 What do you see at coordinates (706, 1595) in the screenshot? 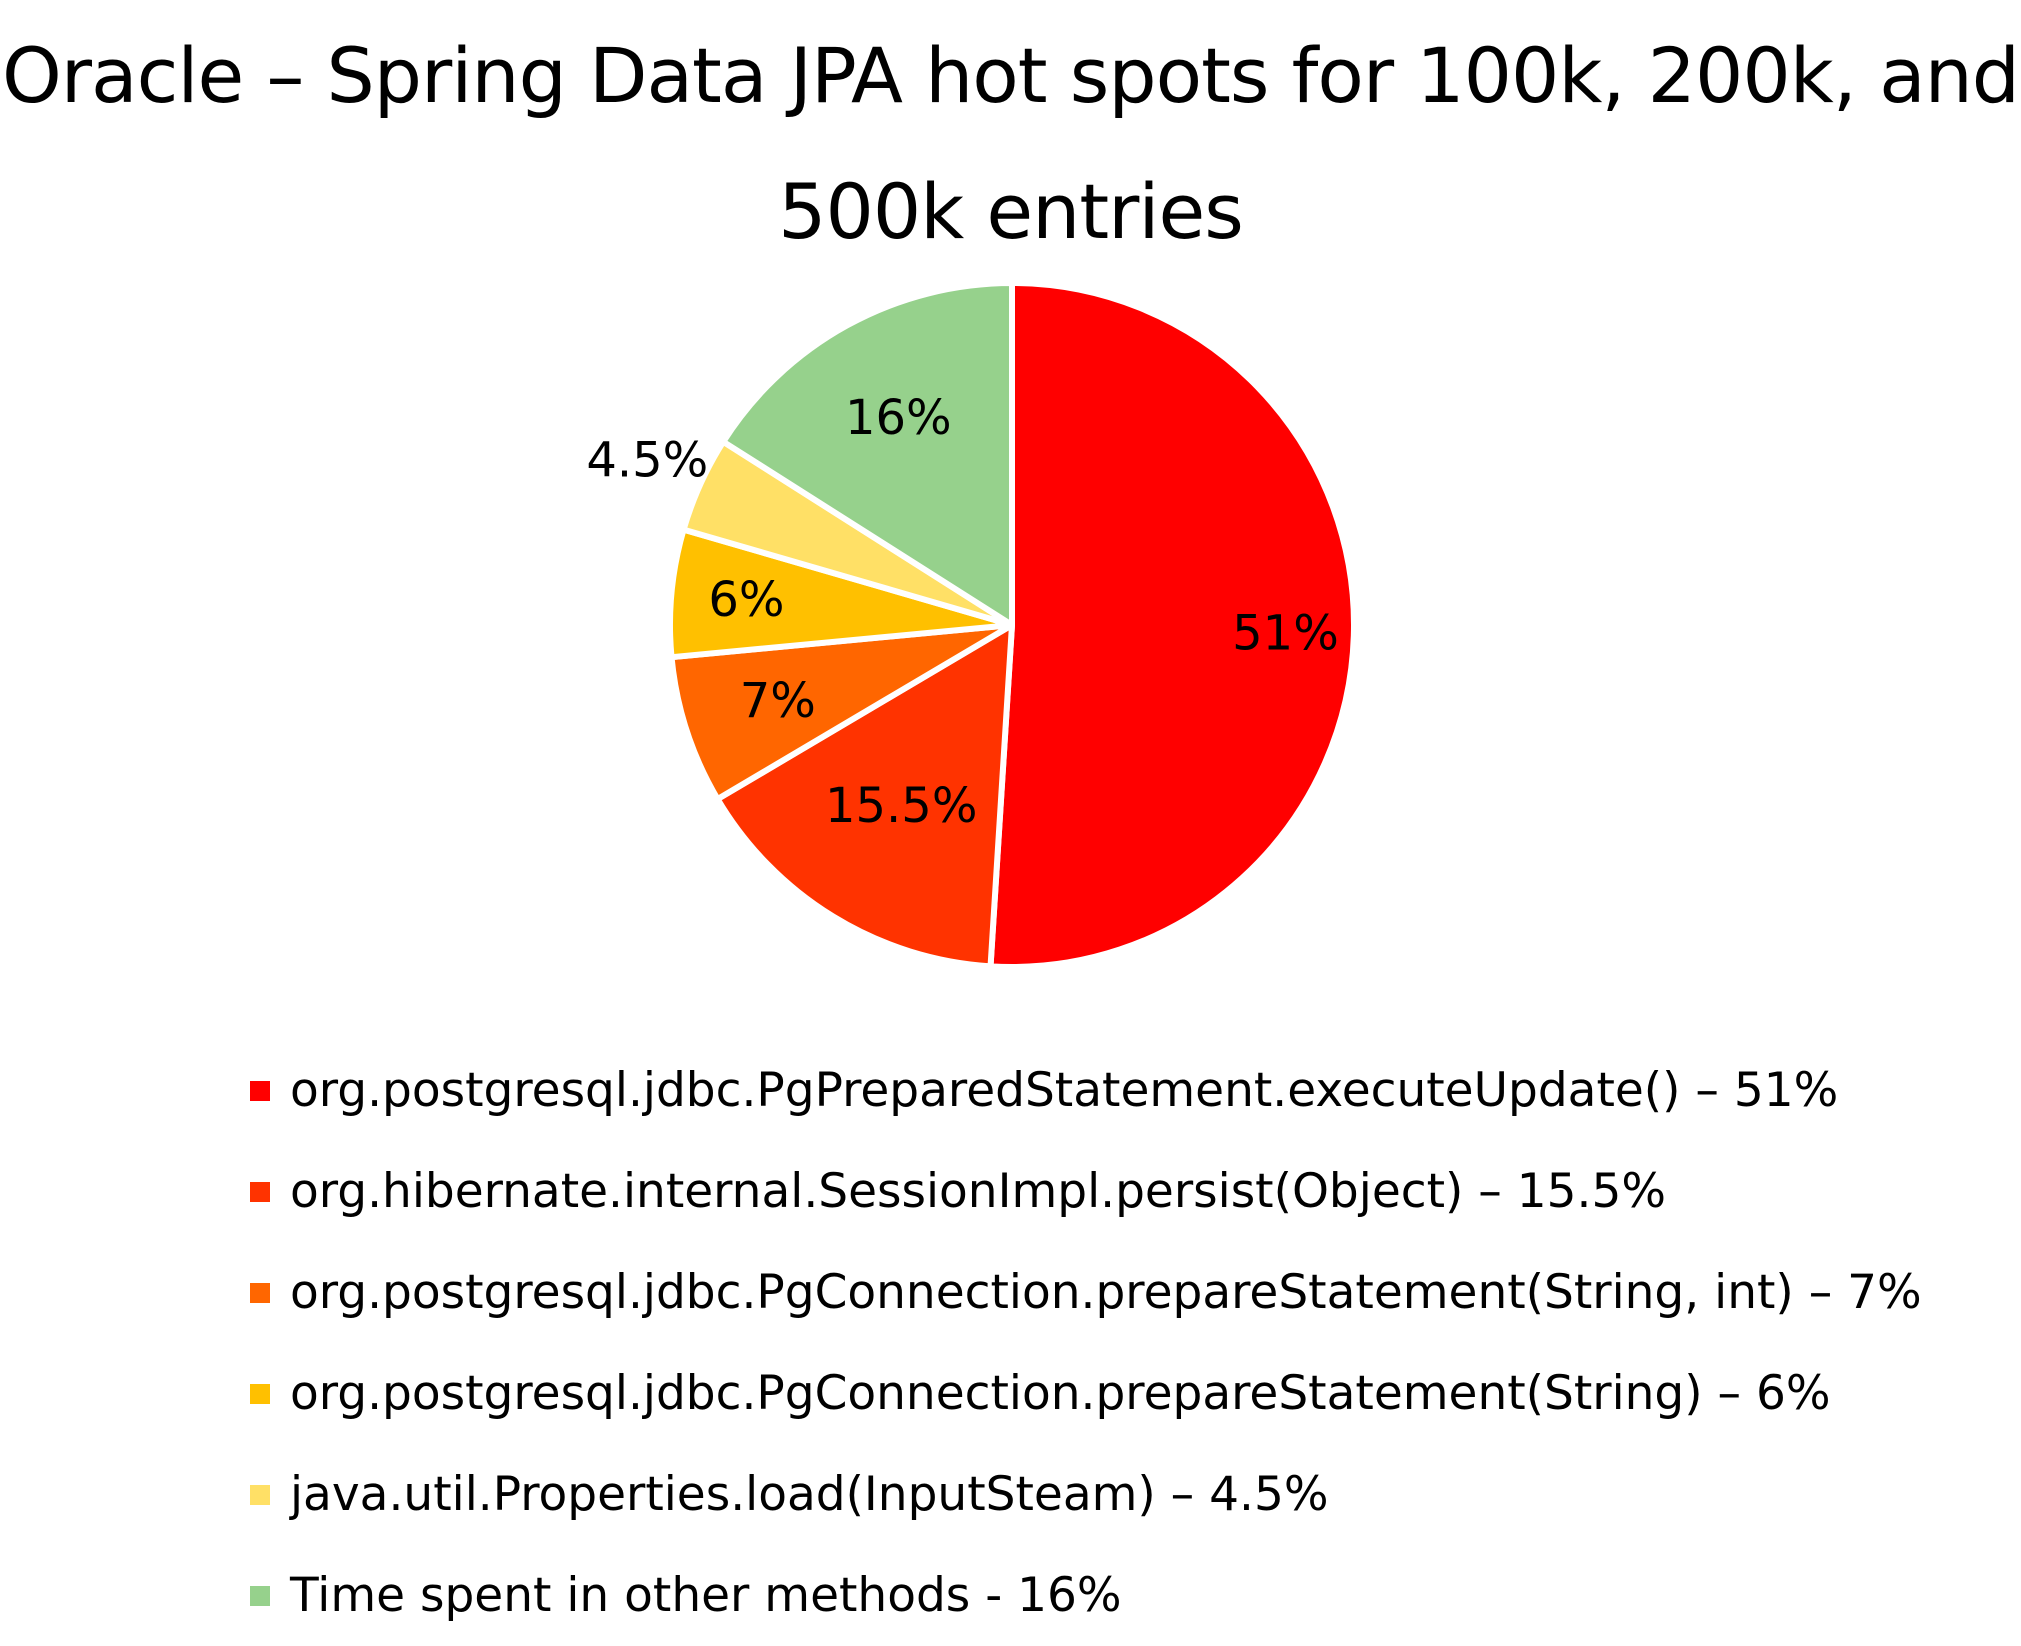
I see `legend-label: Time spent in other methods - 16%` at bounding box center [706, 1595].